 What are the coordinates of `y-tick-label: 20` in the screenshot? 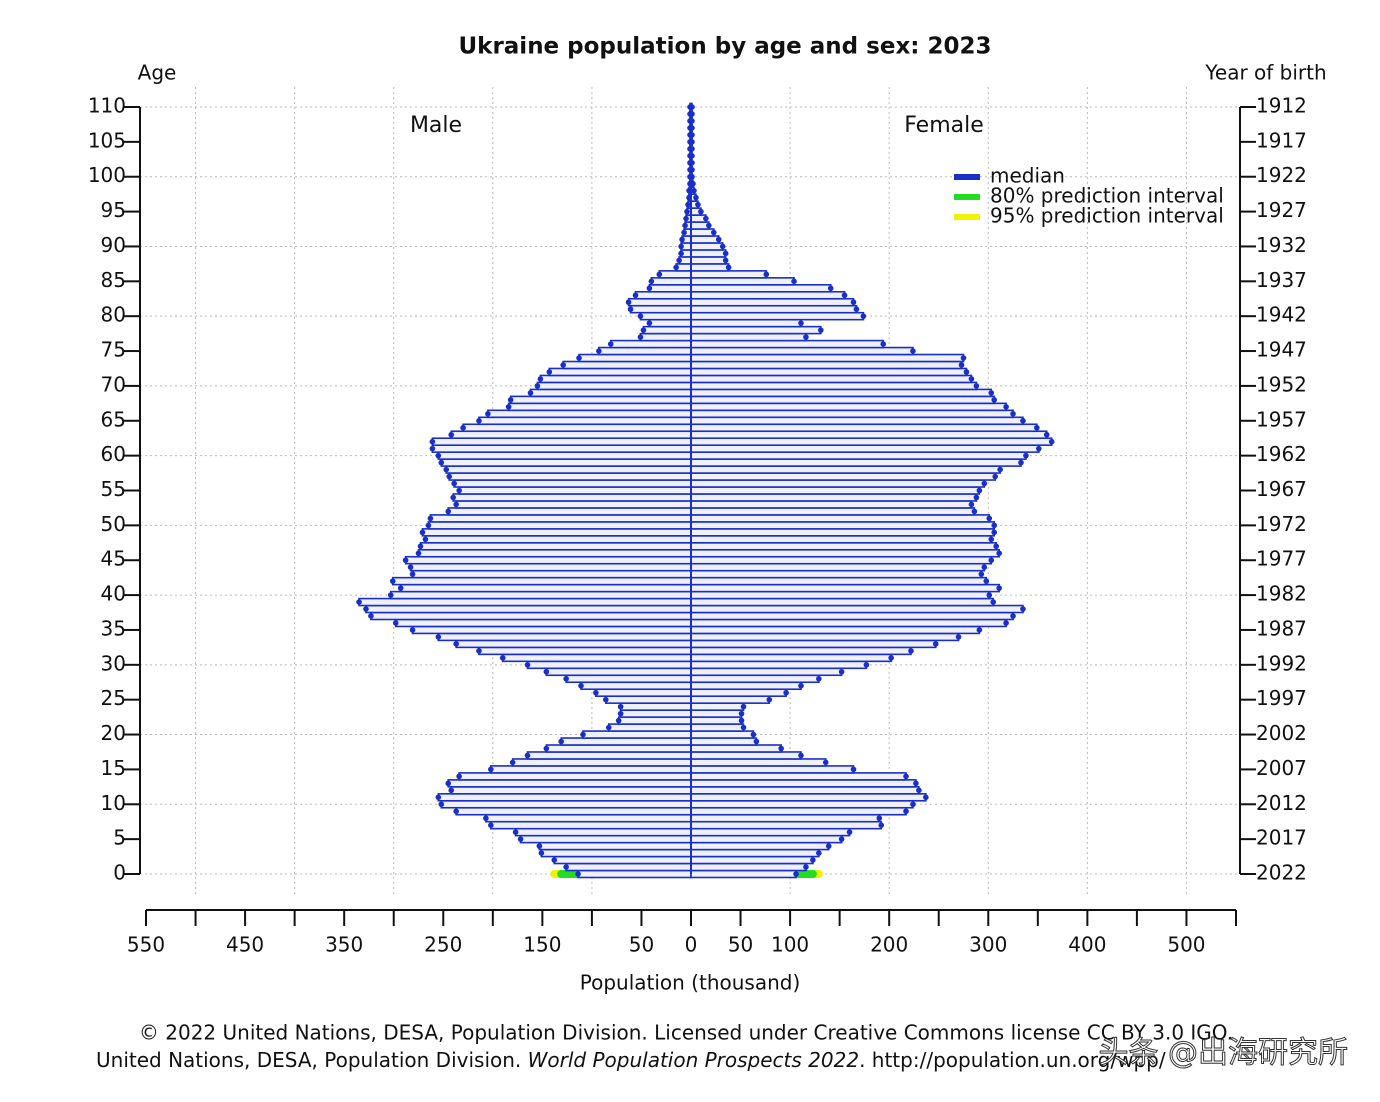 It's located at (113, 733).